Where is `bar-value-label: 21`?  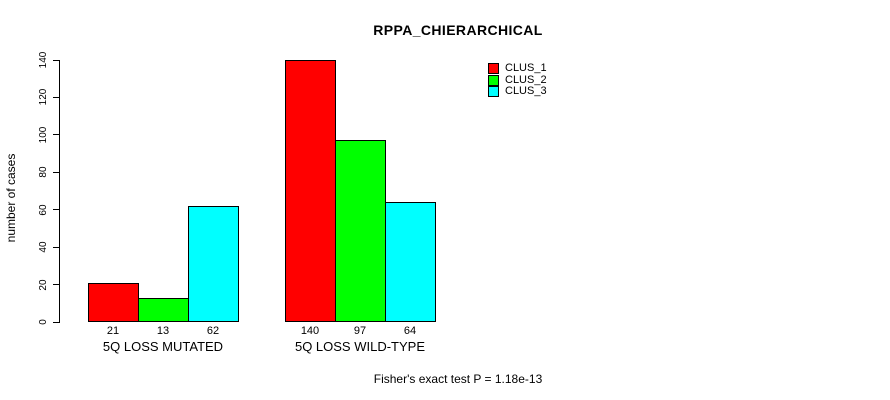 bar-value-label: 21 is located at coordinates (113, 331).